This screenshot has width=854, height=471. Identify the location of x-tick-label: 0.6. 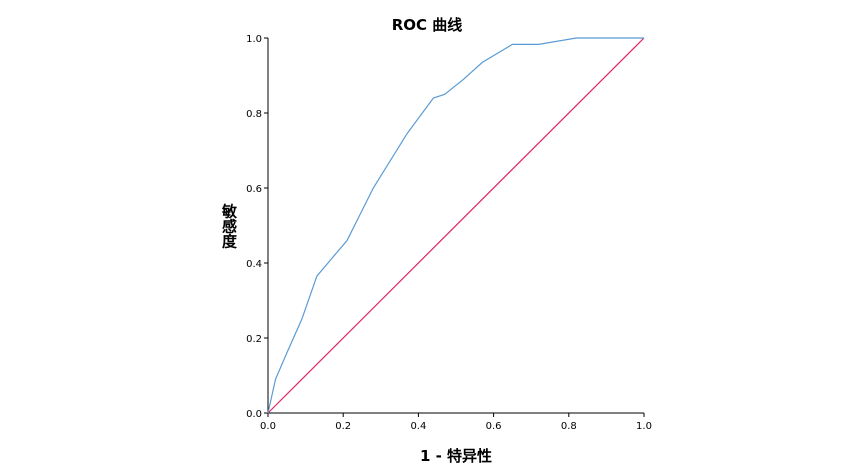
(494, 426).